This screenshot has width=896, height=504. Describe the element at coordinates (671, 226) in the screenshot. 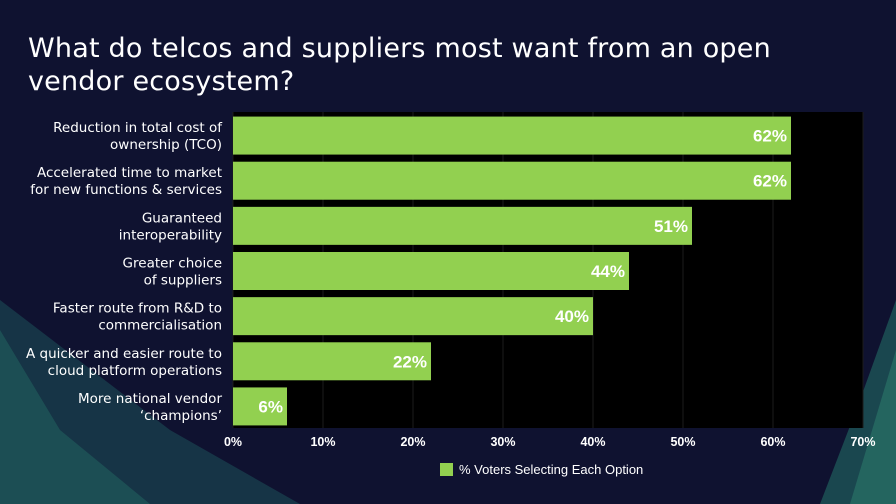

I see `data-label: 51%` at that location.